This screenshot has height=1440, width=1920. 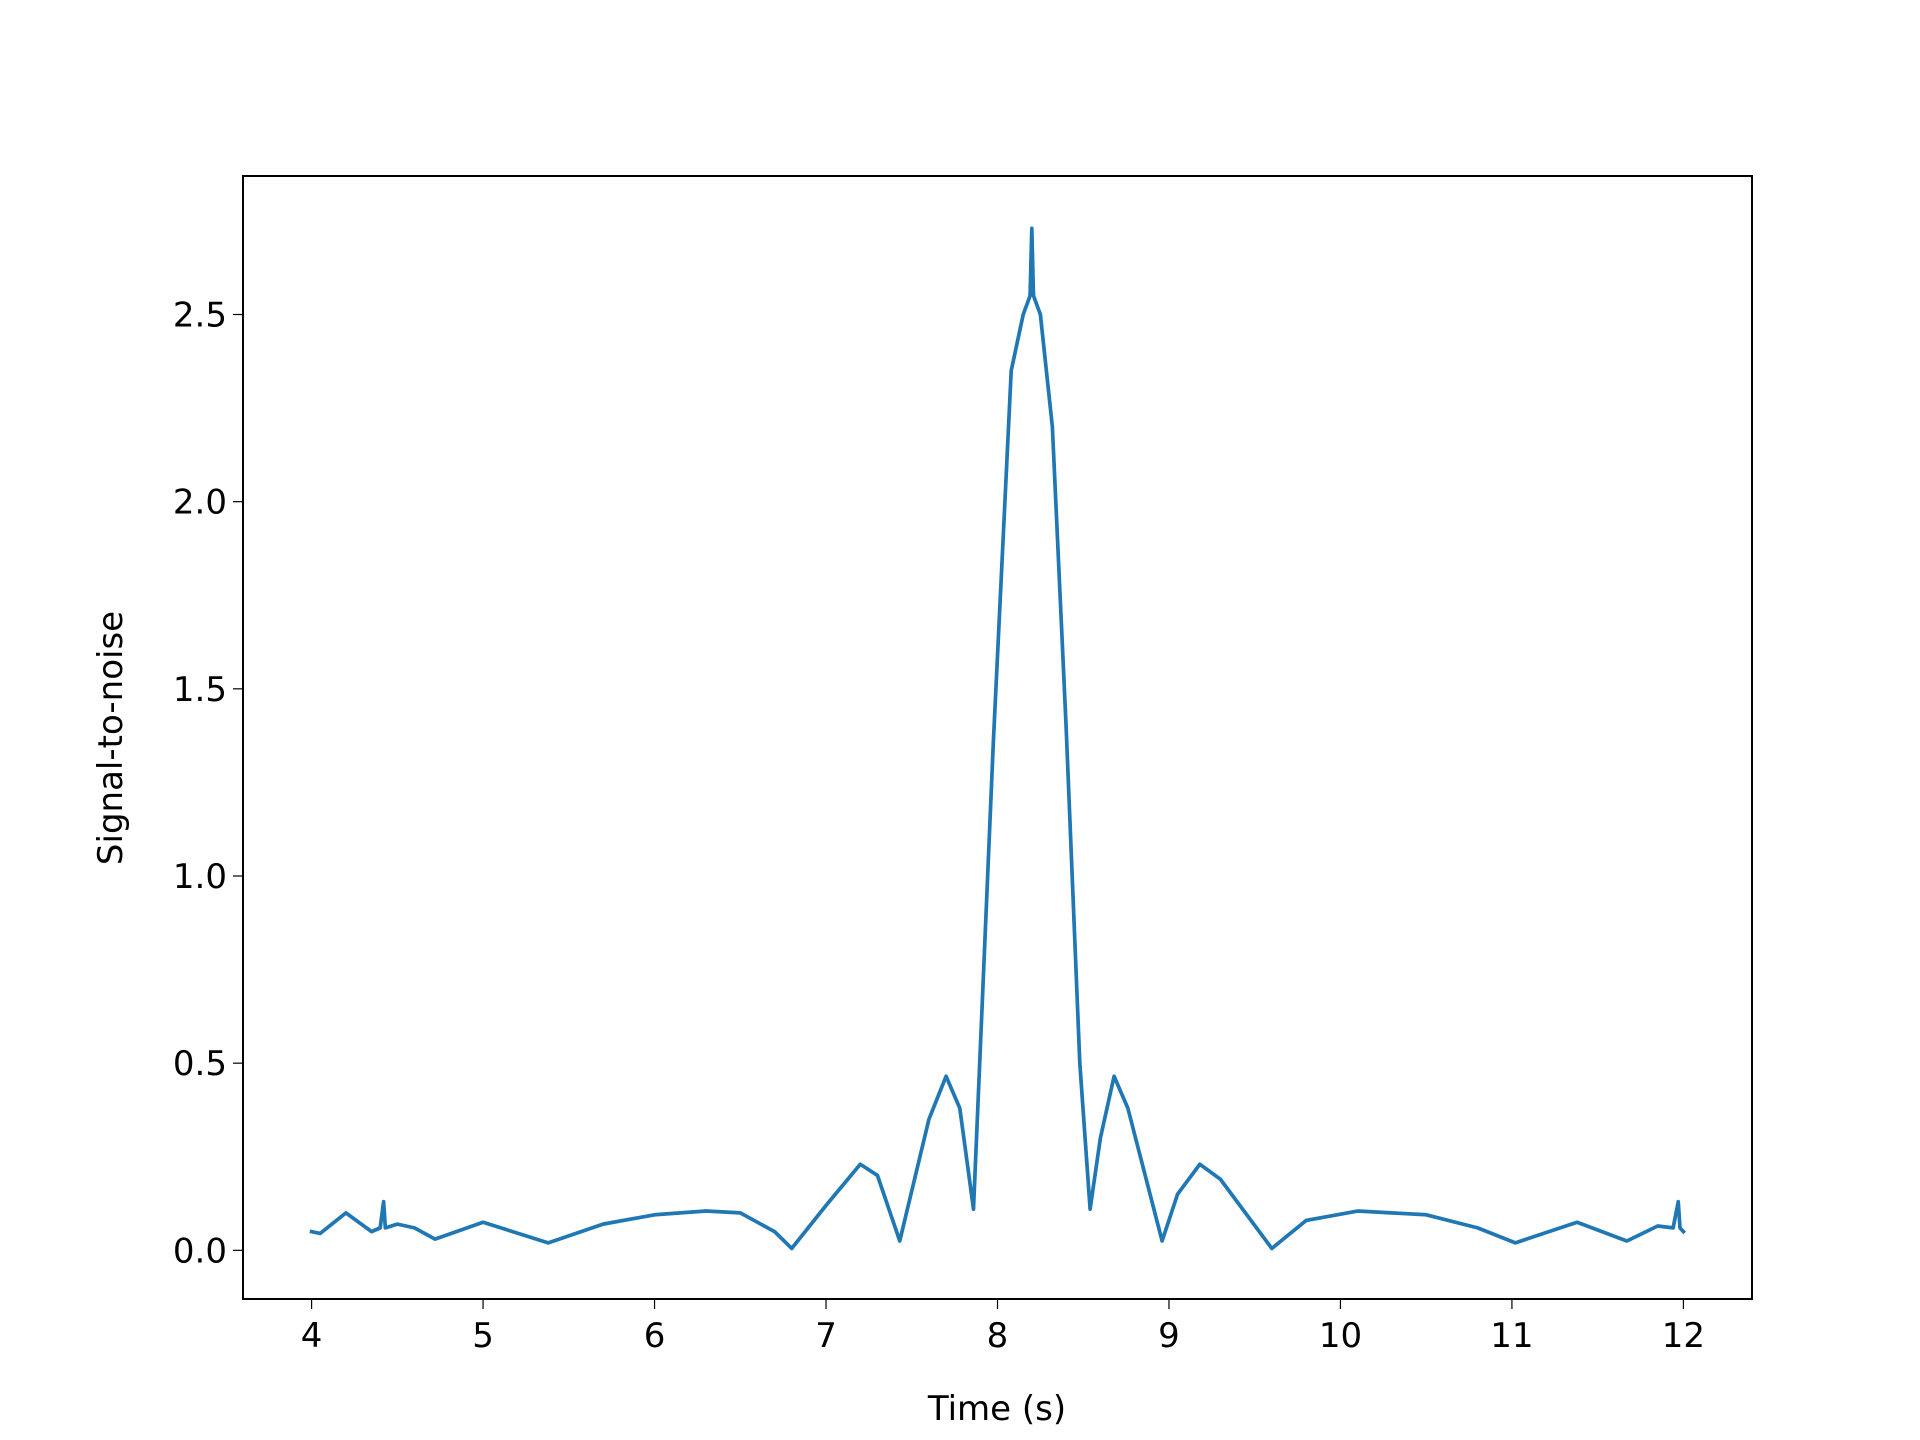 What do you see at coordinates (200, 690) in the screenshot?
I see `y-tick-label: 1.5` at bounding box center [200, 690].